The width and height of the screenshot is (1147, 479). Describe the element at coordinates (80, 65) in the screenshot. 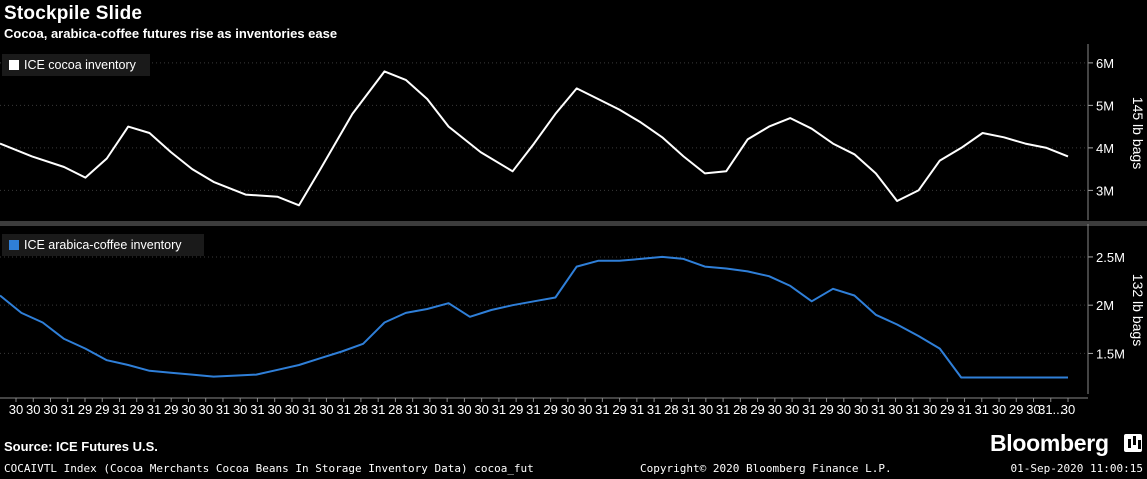

I see `cocoa-legend-label: ICE cocoa inventory` at that location.